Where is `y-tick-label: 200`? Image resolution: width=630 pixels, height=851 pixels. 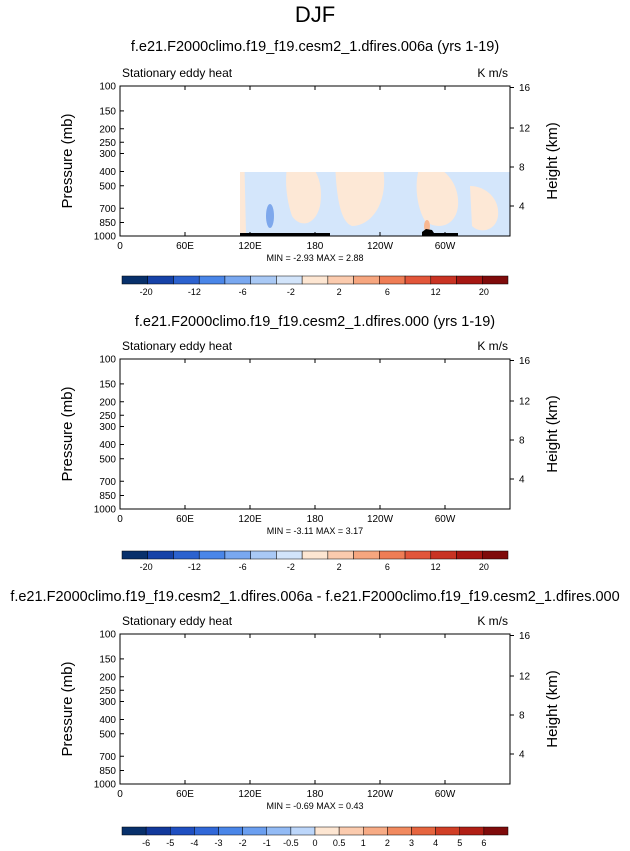 y-tick-label: 200 is located at coordinates (107, 402).